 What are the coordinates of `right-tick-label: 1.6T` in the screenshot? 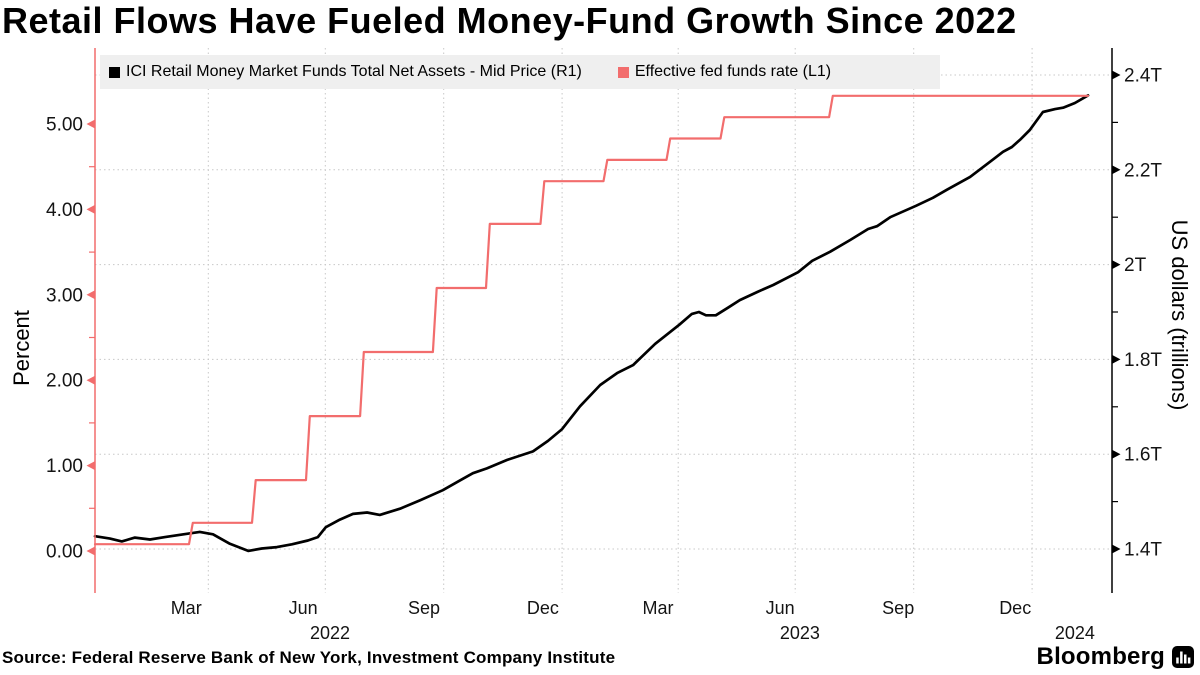 It's located at (1143, 455).